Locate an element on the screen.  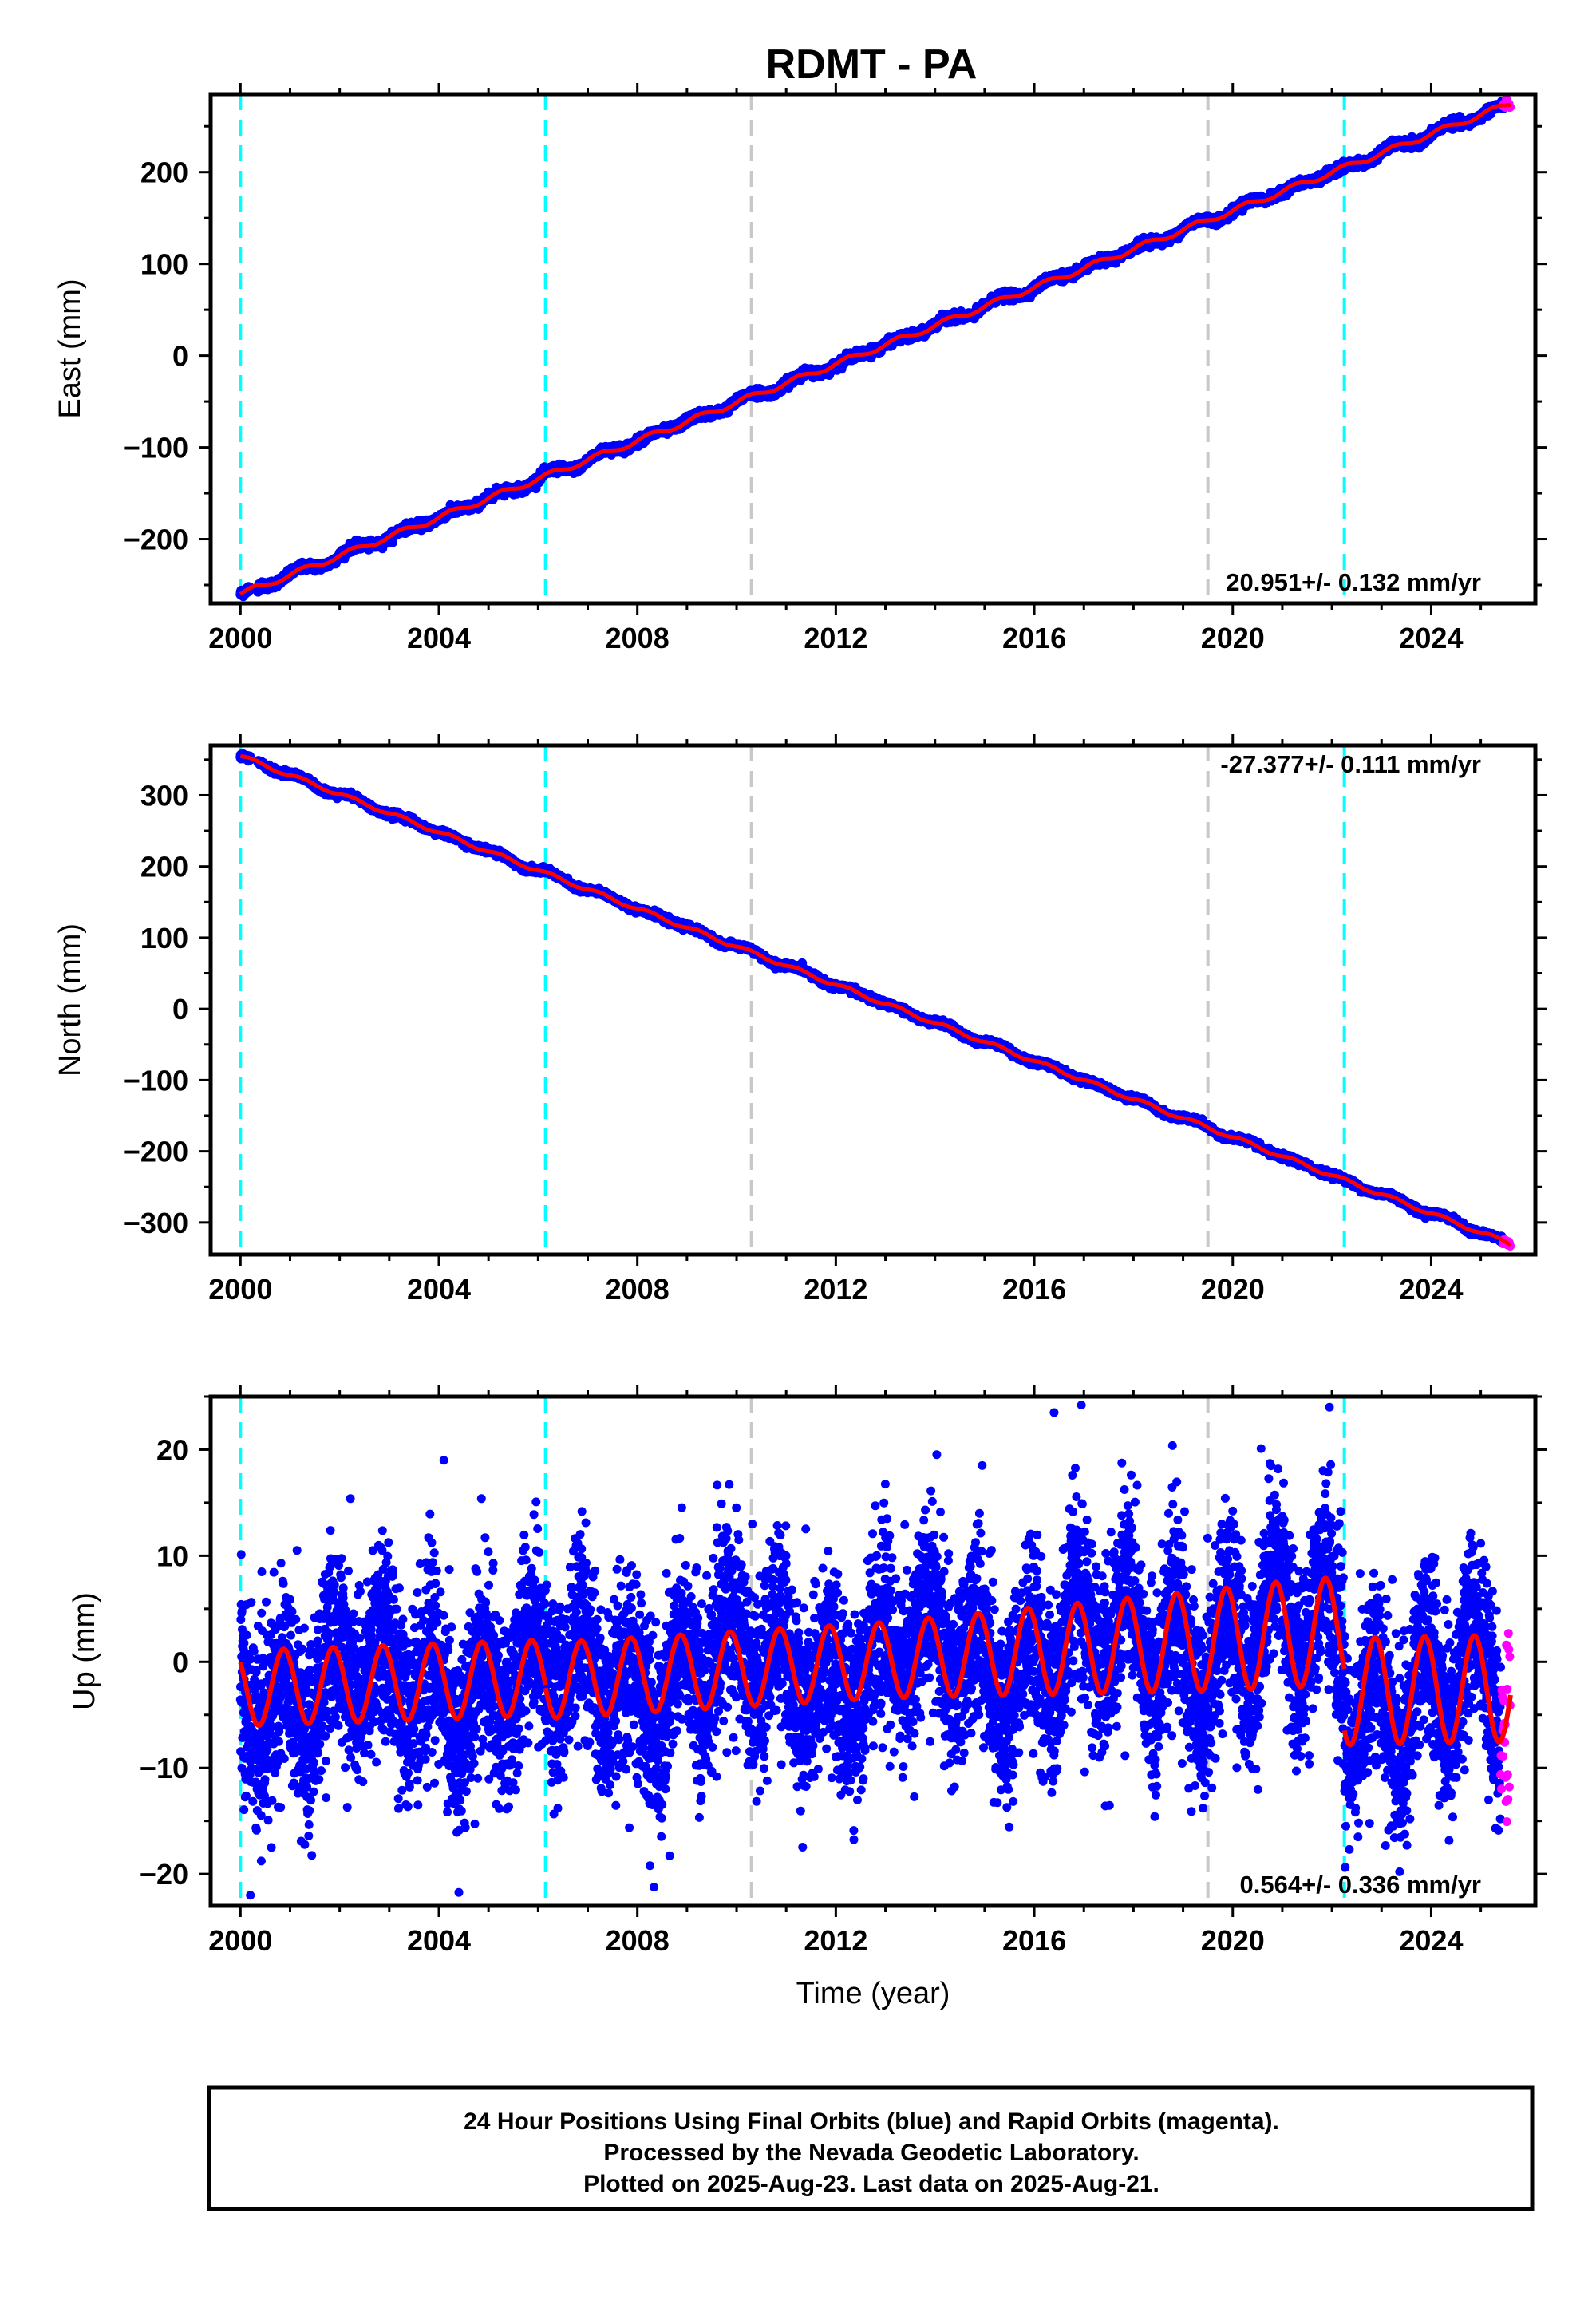
x-tick-label: 2008 is located at coordinates (638, 638).